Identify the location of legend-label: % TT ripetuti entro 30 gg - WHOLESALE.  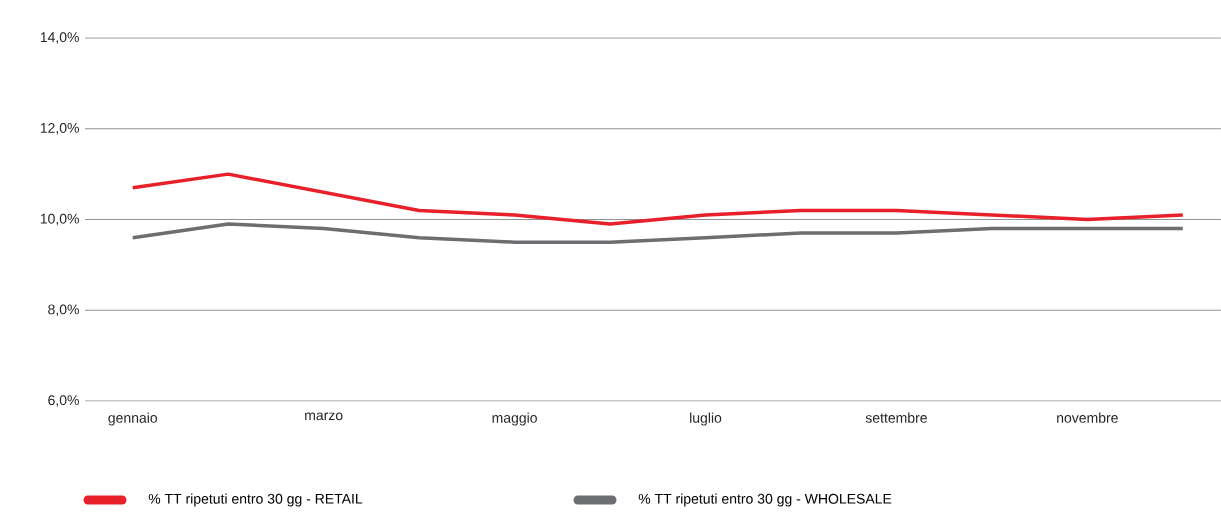
(765, 500).